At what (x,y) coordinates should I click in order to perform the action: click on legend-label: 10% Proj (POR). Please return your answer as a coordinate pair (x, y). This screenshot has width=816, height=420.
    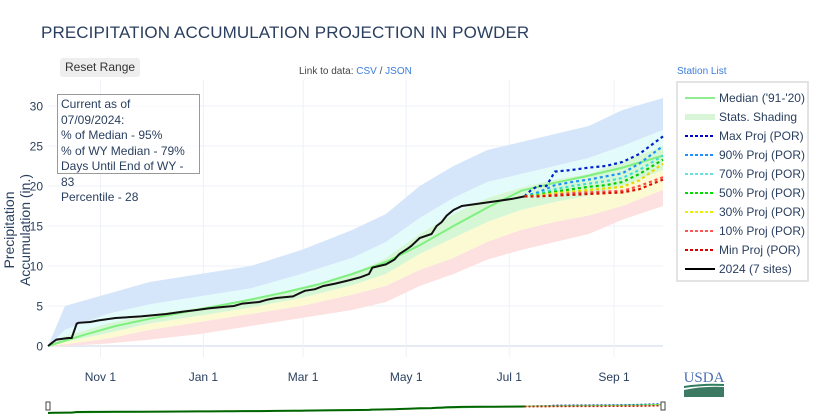
    Looking at the image, I should click on (762, 230).